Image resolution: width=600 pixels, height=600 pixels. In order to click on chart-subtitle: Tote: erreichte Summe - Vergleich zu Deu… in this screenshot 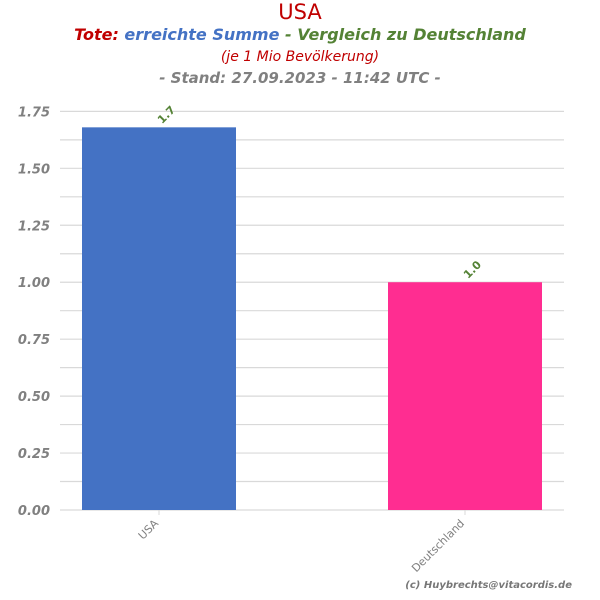, I will do `click(300, 35)`.